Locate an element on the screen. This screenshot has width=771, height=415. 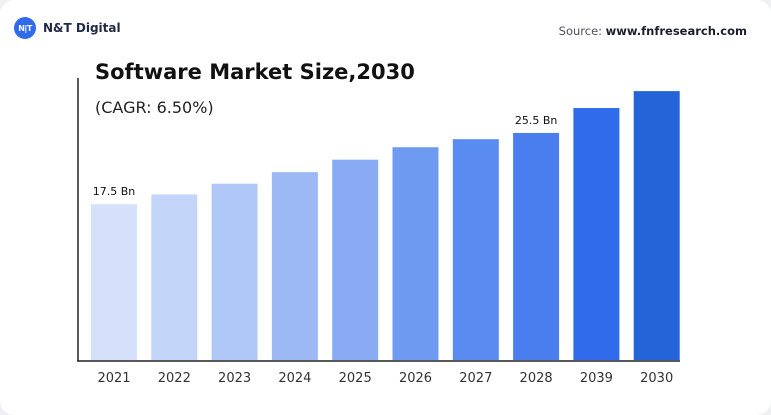
x-tick-label-2027: 2027 is located at coordinates (475, 378).